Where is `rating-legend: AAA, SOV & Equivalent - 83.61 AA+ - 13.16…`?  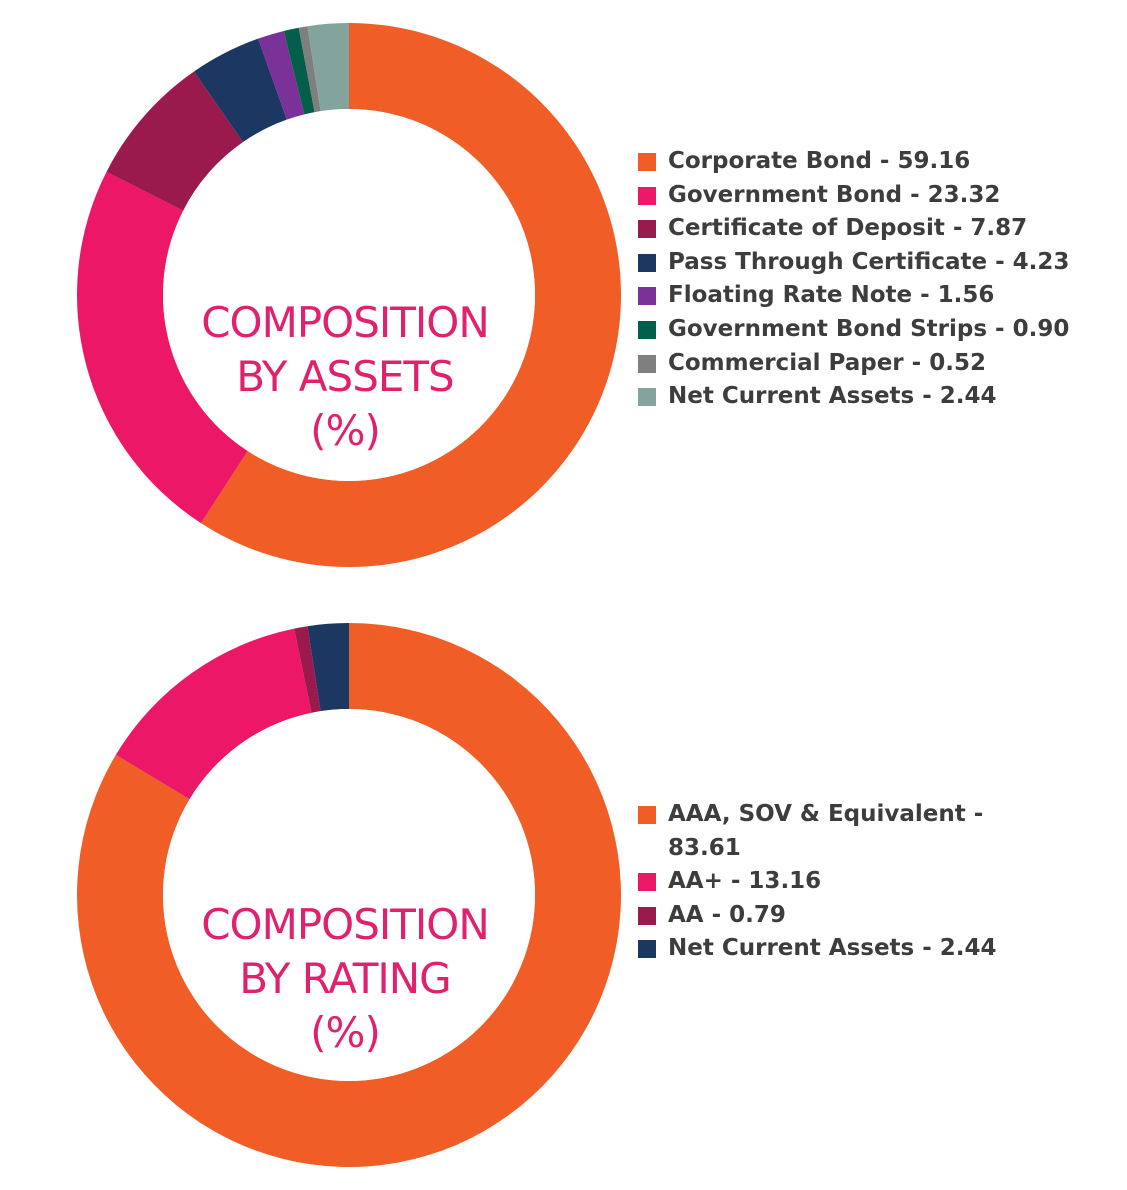 rating-legend: AAA, SOV & Equivalent - 83.61 AA+ - 13.16… is located at coordinates (818, 882).